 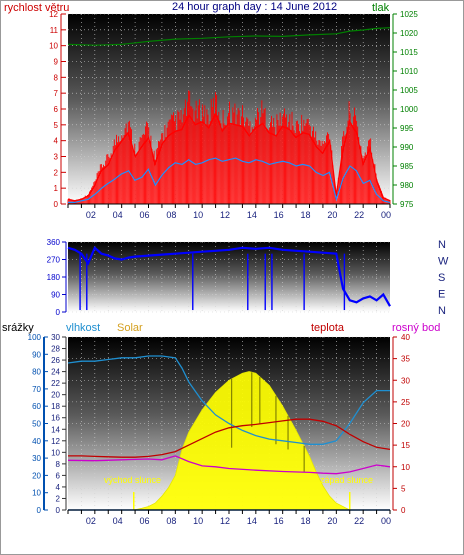 I want to click on humidity-tick-label: 10, so click(x=55, y=452).